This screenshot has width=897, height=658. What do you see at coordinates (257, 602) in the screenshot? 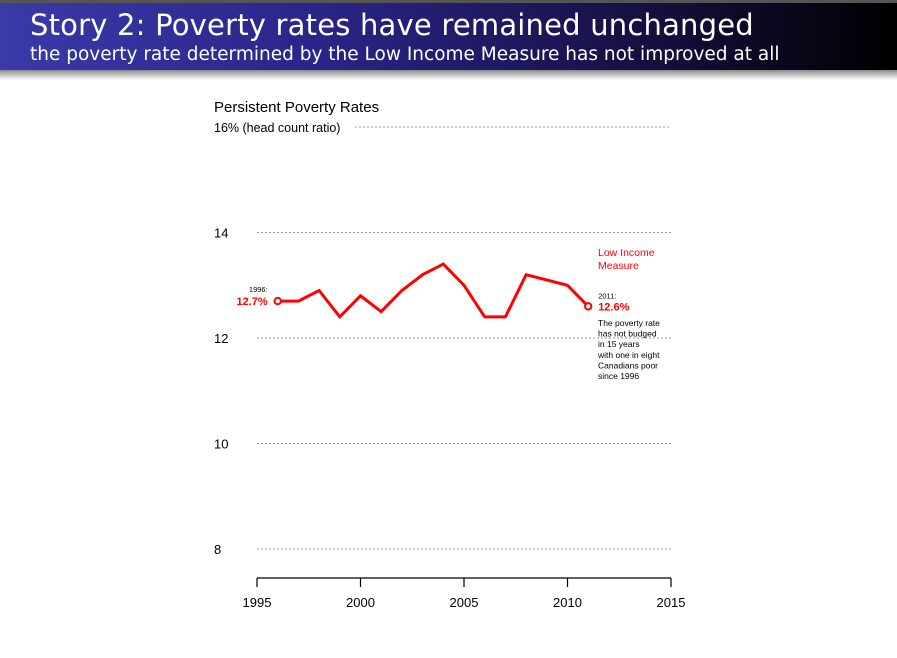
I see `x-tick-label: 1995` at bounding box center [257, 602].